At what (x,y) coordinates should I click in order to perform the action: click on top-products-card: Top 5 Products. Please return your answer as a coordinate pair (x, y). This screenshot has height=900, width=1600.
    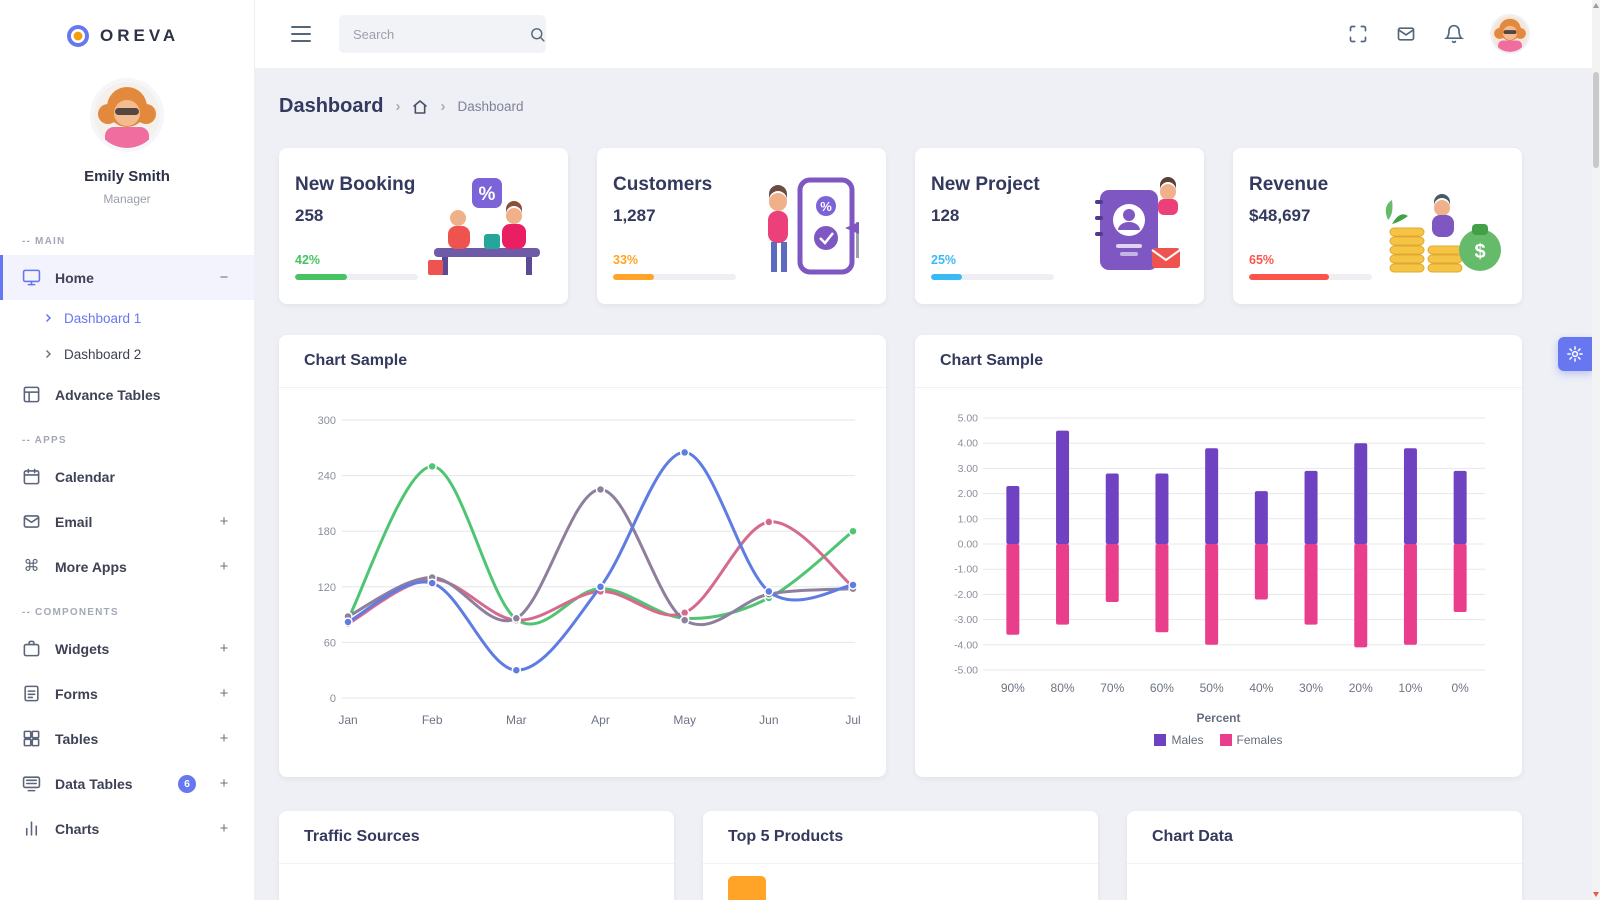
    Looking at the image, I should click on (900, 855).